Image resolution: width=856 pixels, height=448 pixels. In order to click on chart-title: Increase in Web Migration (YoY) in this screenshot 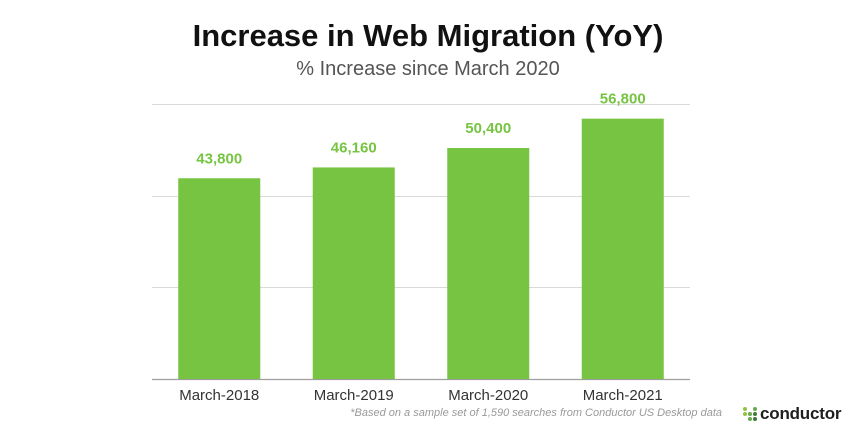, I will do `click(428, 35)`.